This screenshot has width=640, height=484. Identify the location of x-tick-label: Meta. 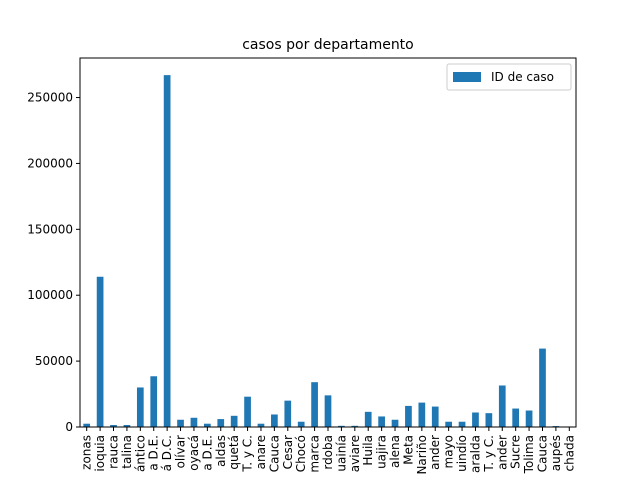
(408, 450).